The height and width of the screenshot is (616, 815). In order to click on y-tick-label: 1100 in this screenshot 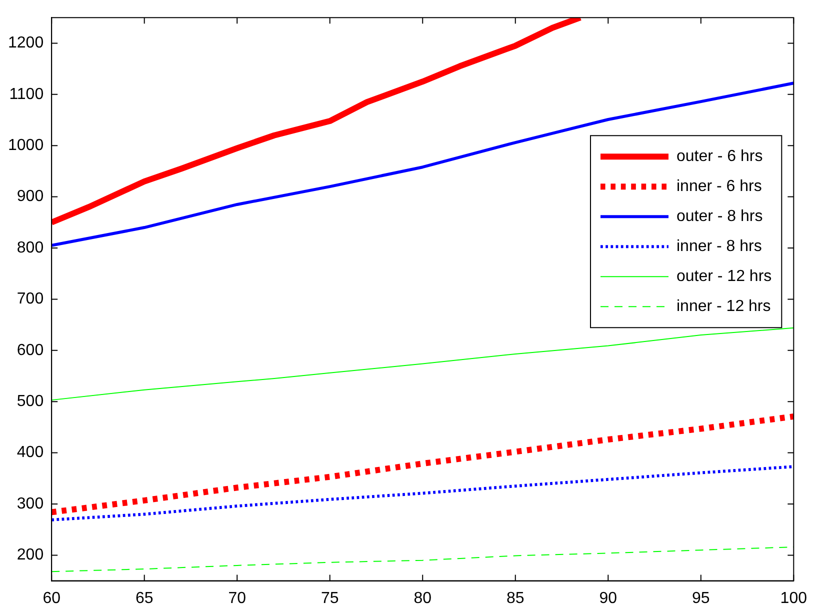, I will do `click(26, 94)`.